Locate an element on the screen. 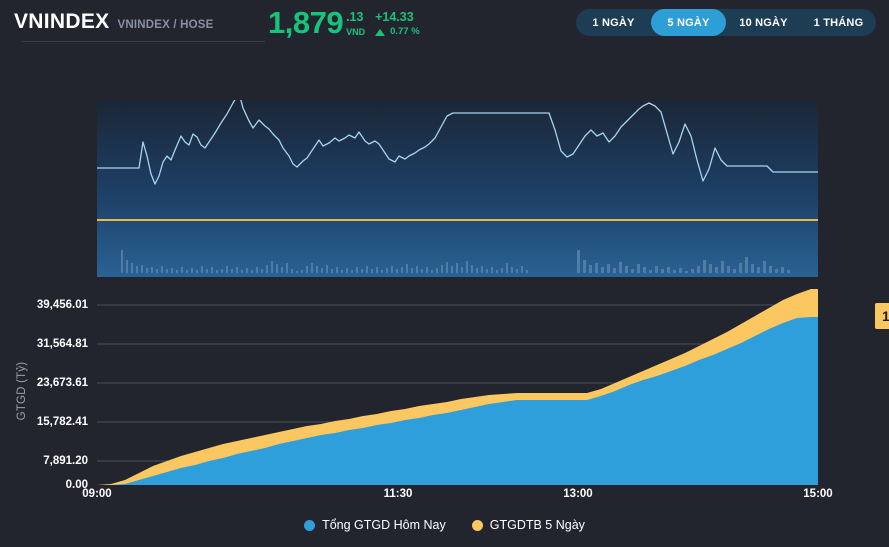 The height and width of the screenshot is (547, 889). chart-legend: Tổng GTGD Hôm Nay GTGDTB 5 Ngày is located at coordinates (444, 525).